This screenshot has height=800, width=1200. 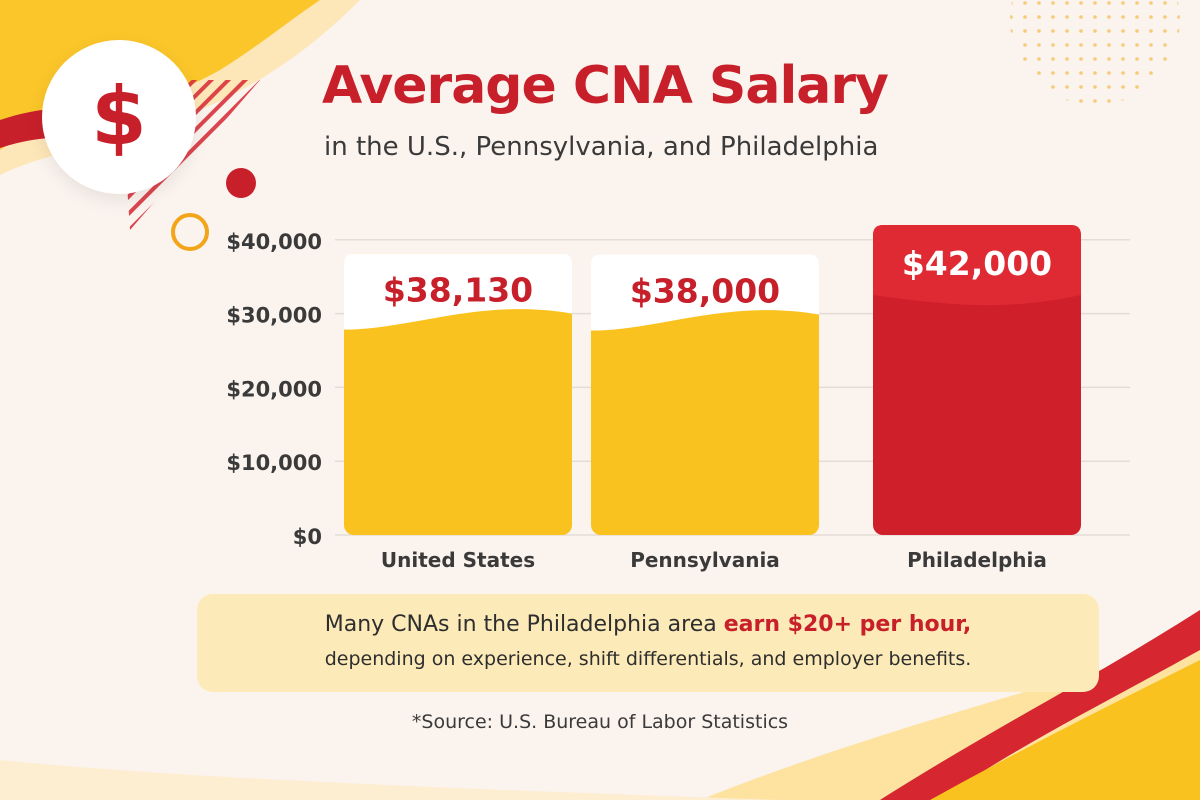 What do you see at coordinates (307, 537) in the screenshot?
I see `y-tick-label: $0` at bounding box center [307, 537].